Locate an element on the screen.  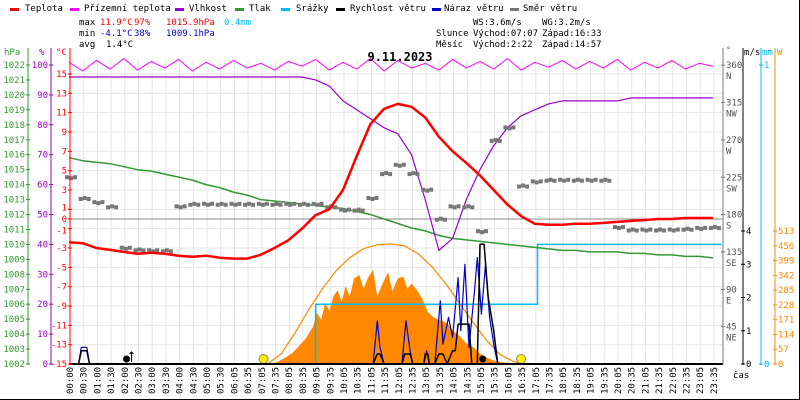
x-tick-label: 19:35 is located at coordinates (605, 380).